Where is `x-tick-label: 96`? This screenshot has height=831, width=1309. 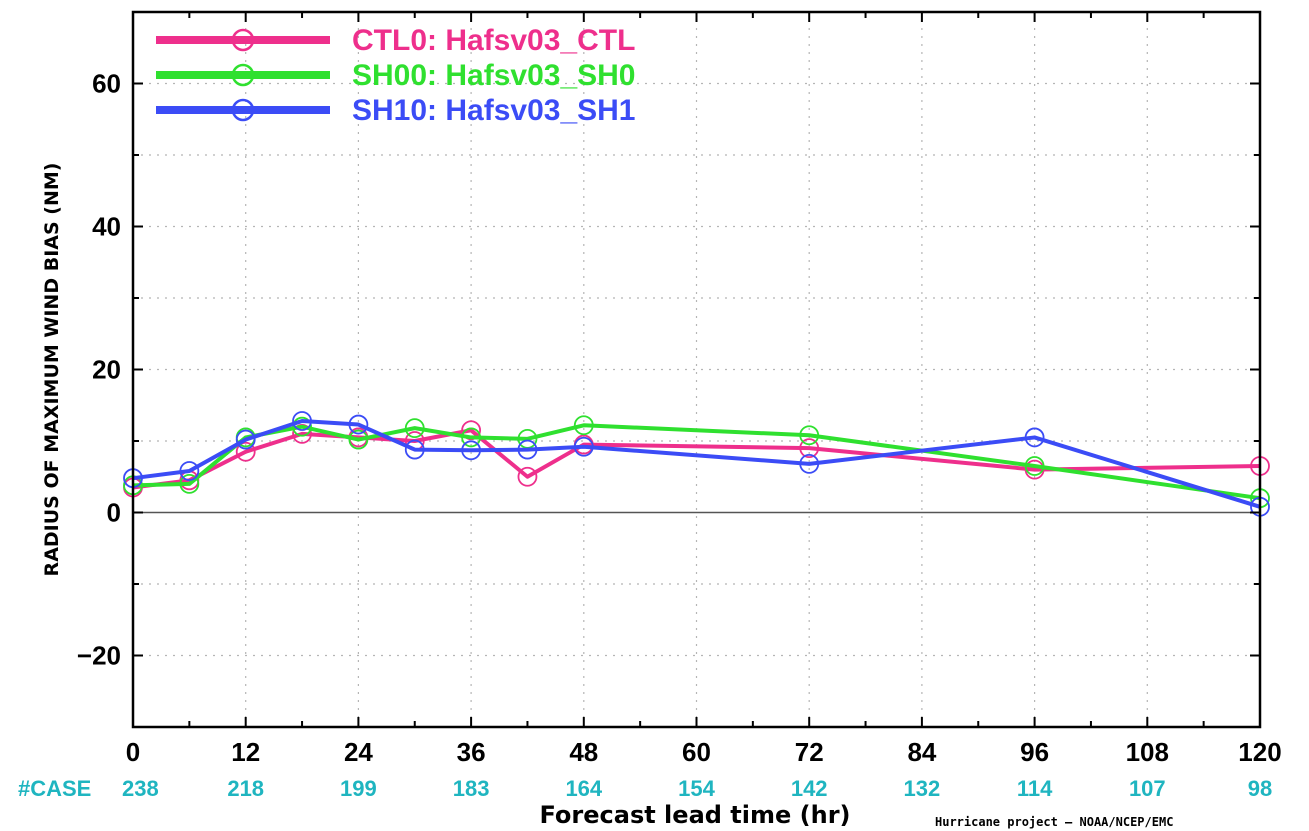 x-tick-label: 96 is located at coordinates (1034, 752).